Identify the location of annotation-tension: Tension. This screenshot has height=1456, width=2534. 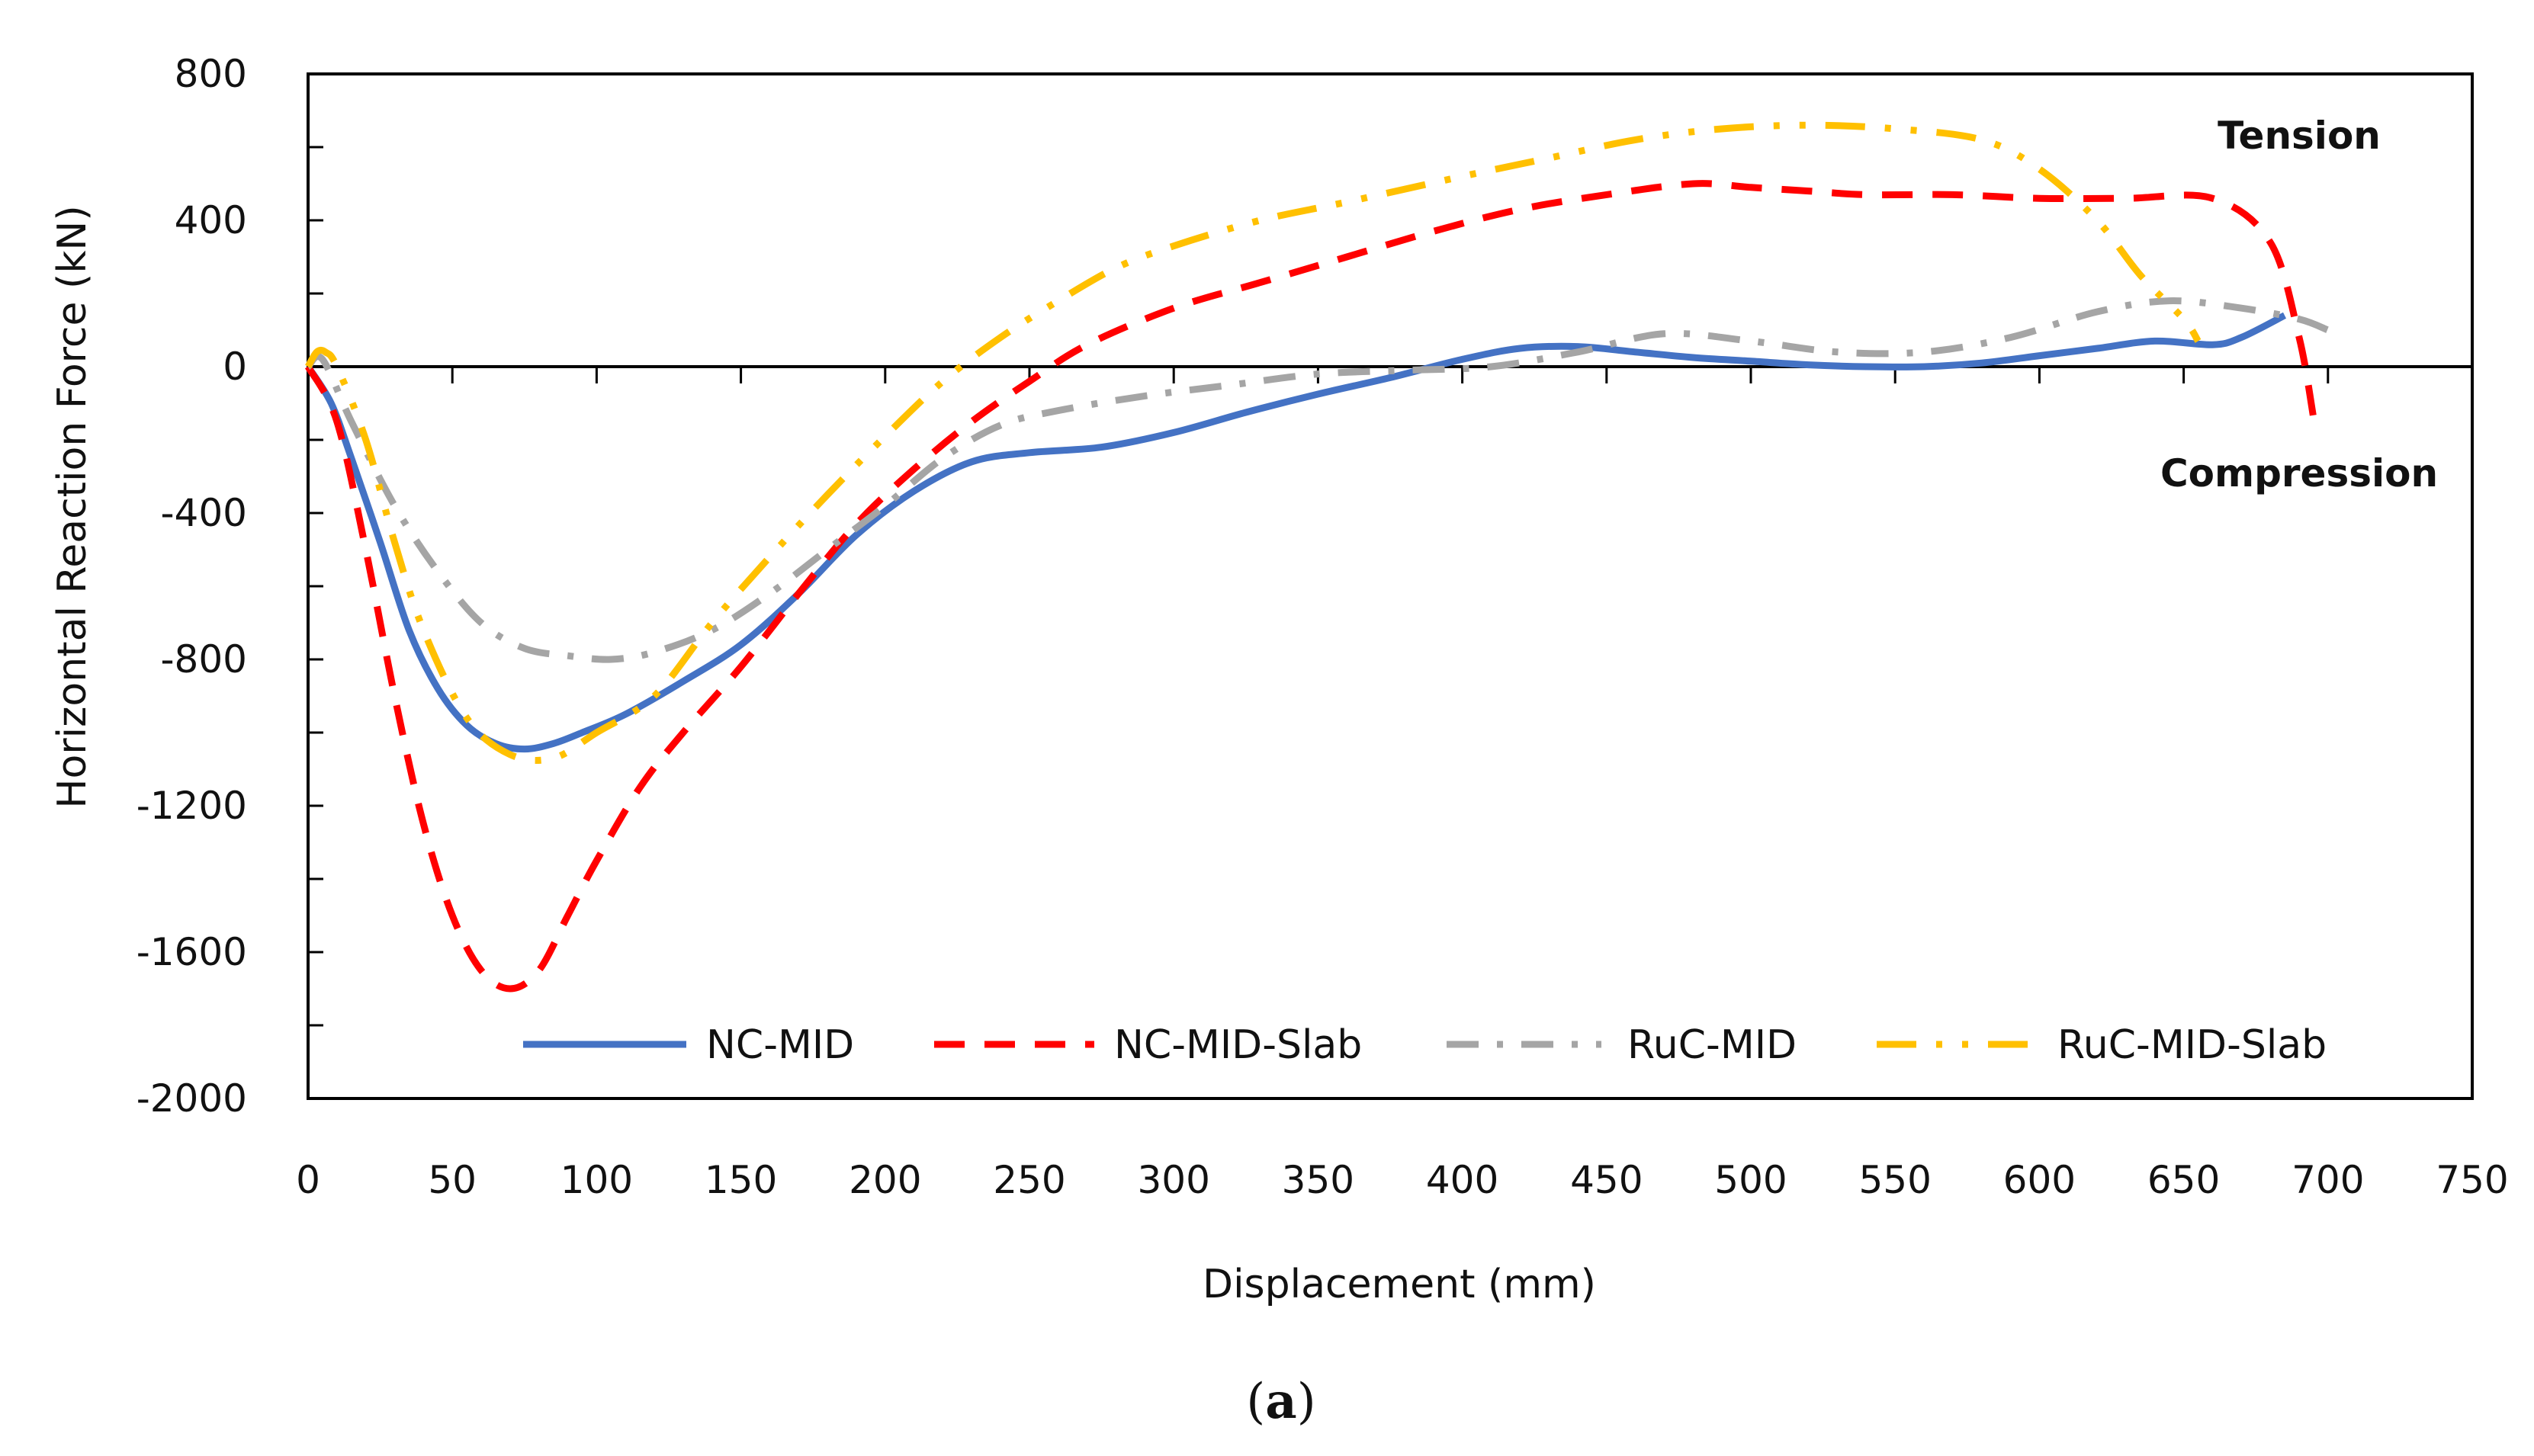
(2299, 136).